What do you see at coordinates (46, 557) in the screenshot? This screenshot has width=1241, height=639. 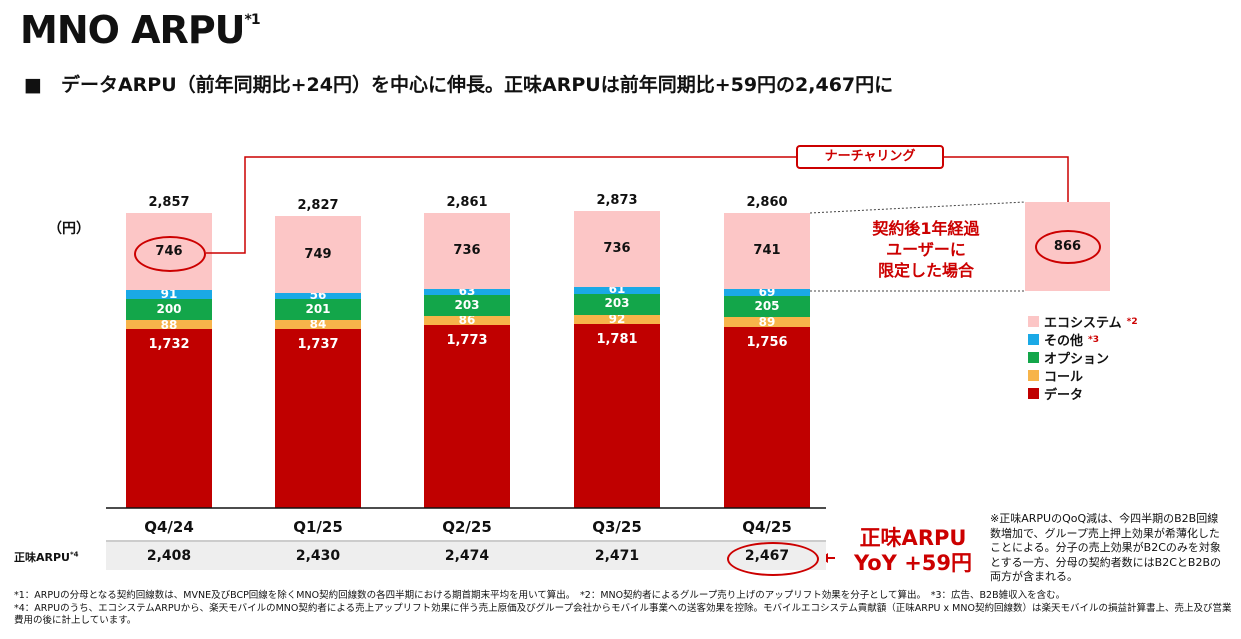 I see `net-arpu-row-label: 正味ARPU*4` at bounding box center [46, 557].